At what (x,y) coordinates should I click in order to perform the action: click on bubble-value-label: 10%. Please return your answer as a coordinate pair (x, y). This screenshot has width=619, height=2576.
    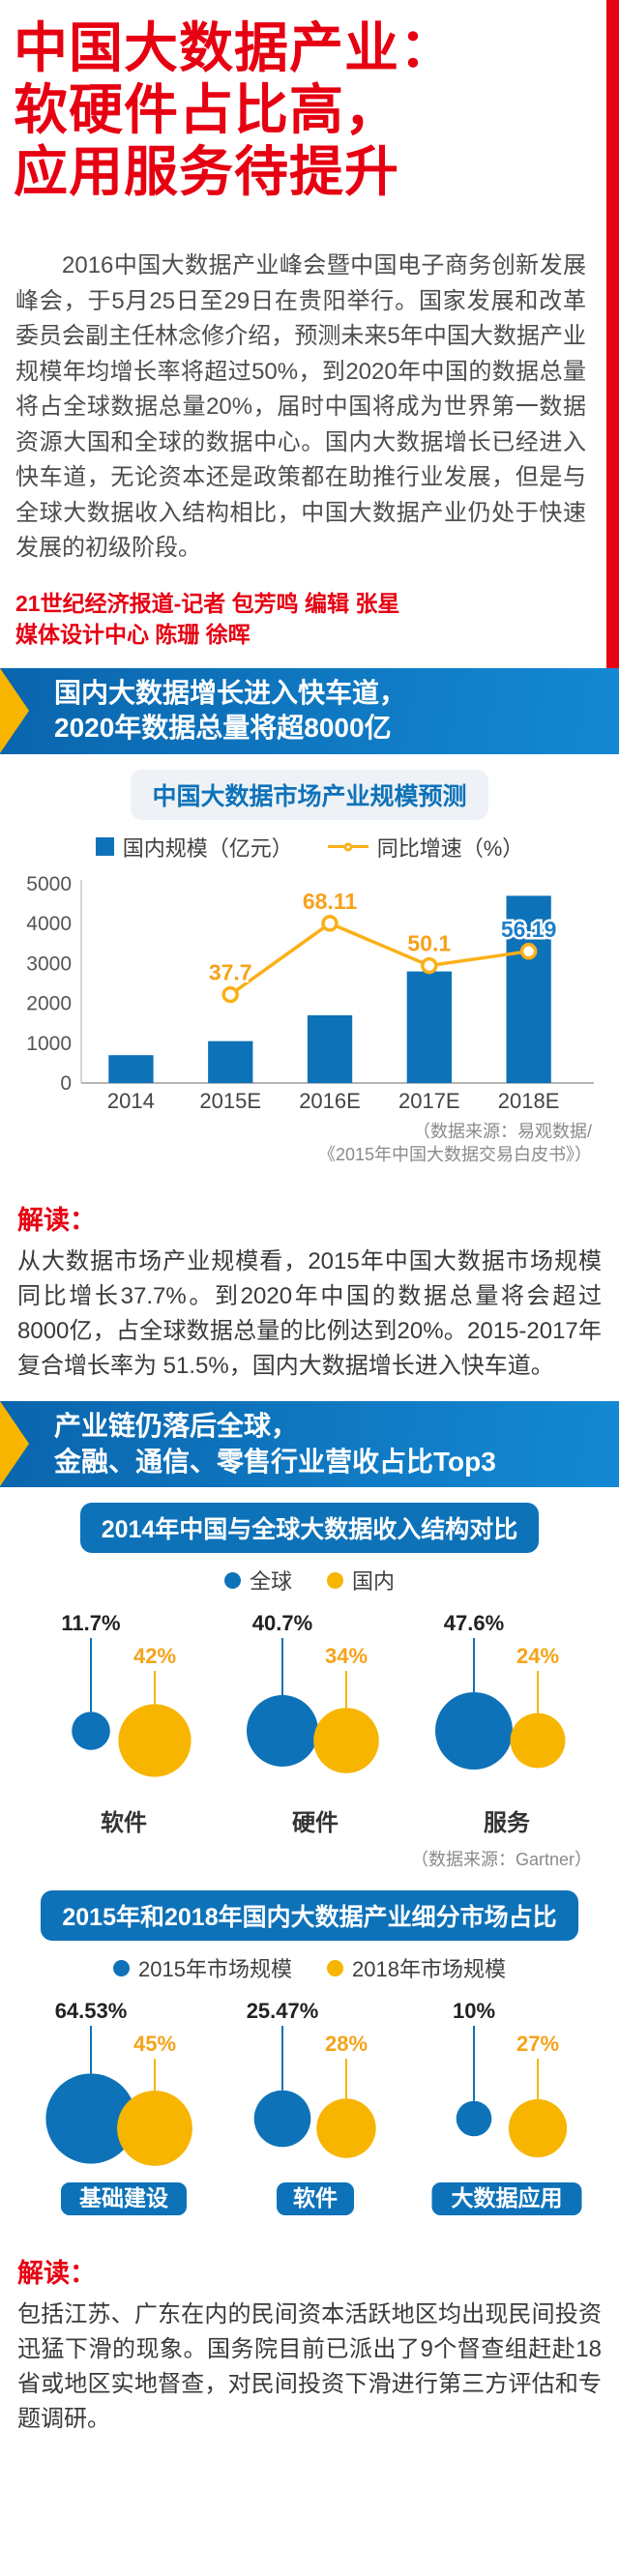
    Looking at the image, I should click on (474, 2011).